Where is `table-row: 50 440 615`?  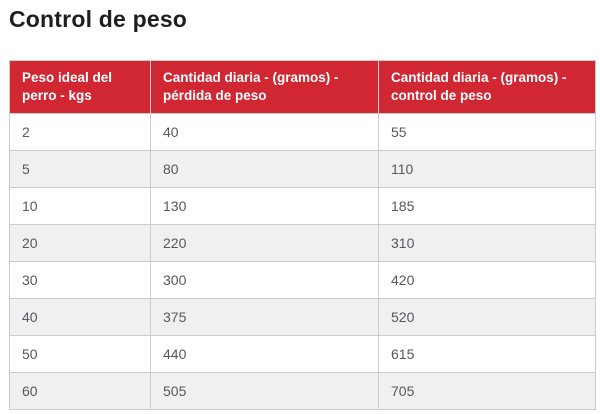 table-row: 50 440 615 is located at coordinates (302, 354).